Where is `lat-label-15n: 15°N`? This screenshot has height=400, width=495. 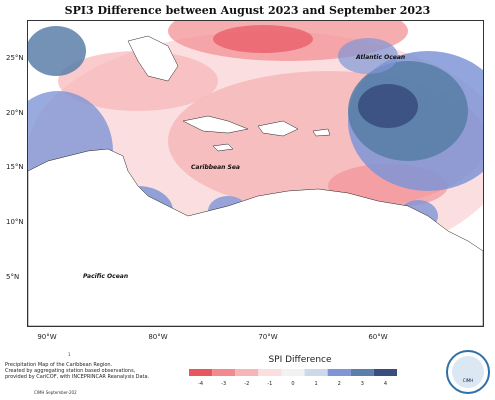
lat-label-15n: 15°N is located at coordinates (15, 167).